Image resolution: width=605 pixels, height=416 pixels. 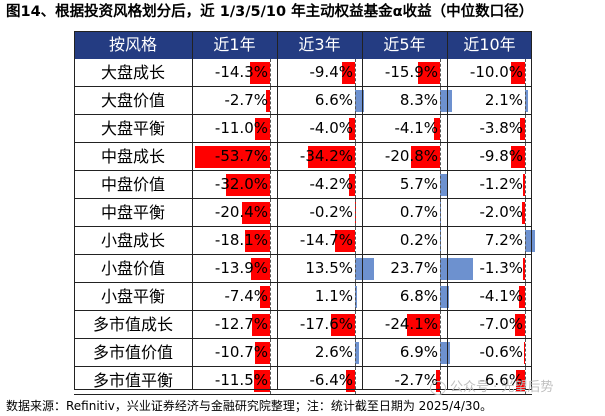 I want to click on value-label: -20.8%, so click(x=411, y=156).